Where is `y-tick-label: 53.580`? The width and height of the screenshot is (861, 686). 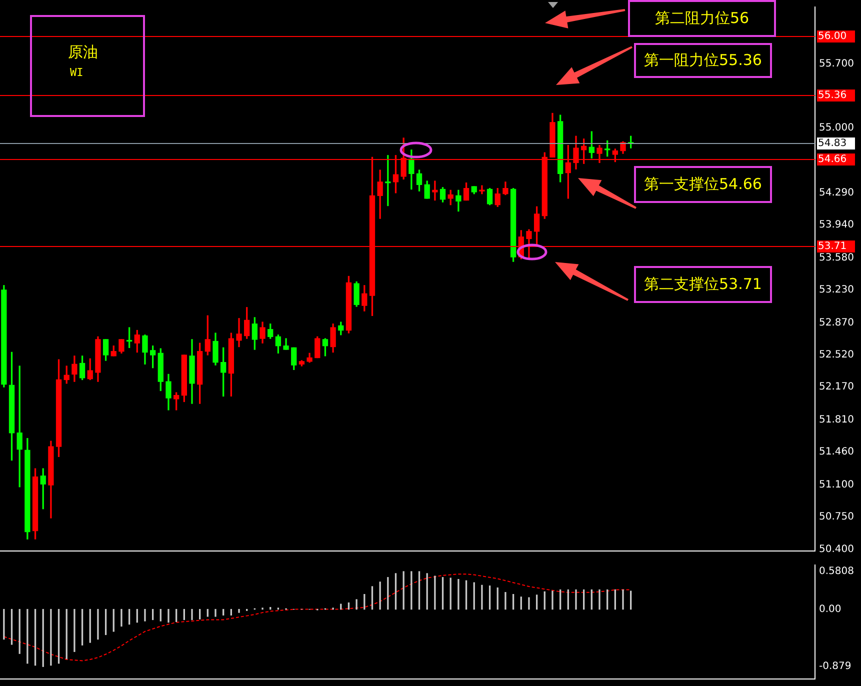 y-tick-label: 53.580 is located at coordinates (836, 258).